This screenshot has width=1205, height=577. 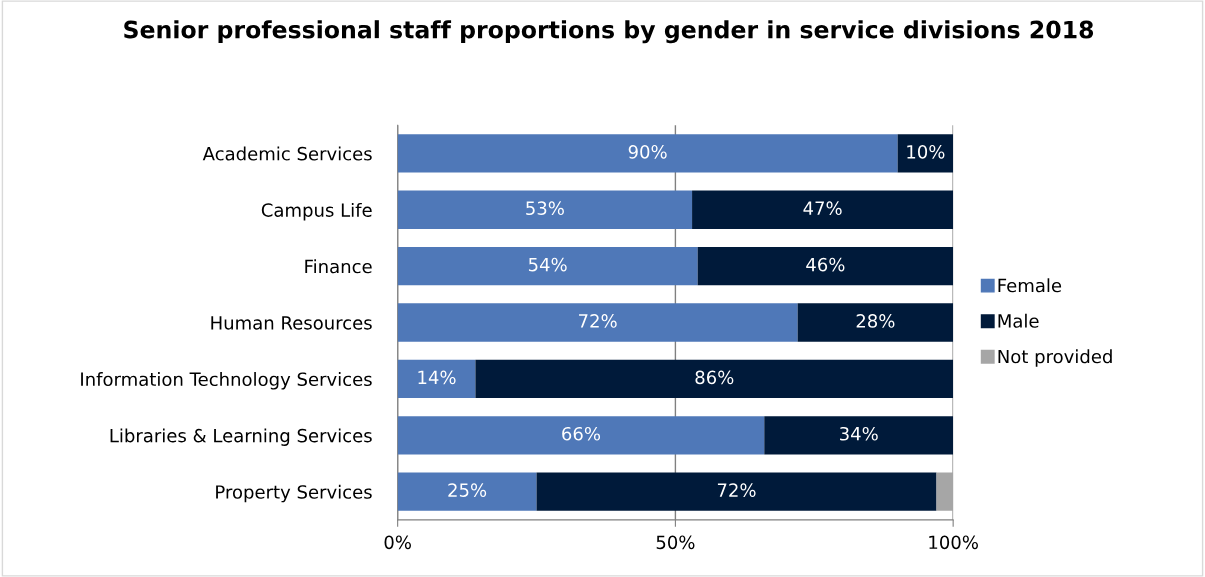 I want to click on x-tick-label: 0%, so click(x=397, y=542).